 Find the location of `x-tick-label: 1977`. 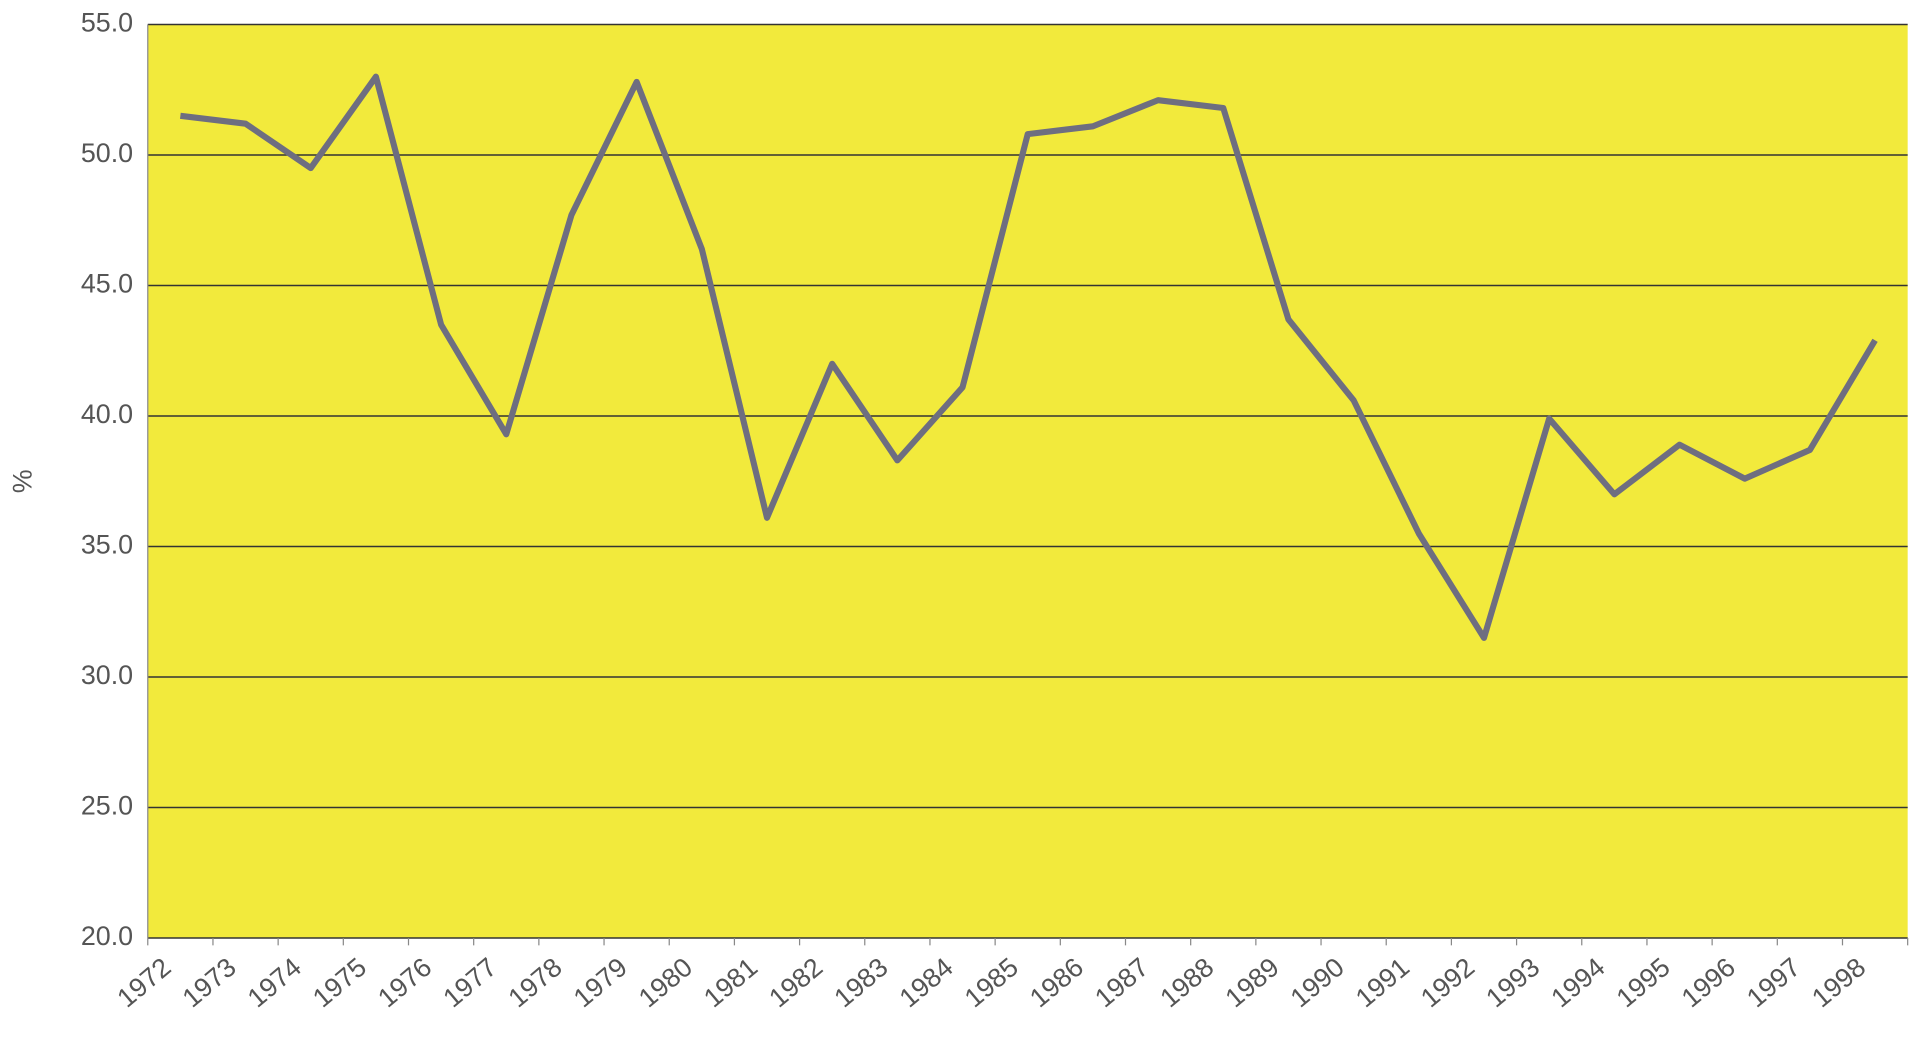

x-tick-label: 1977 is located at coordinates (469, 982).